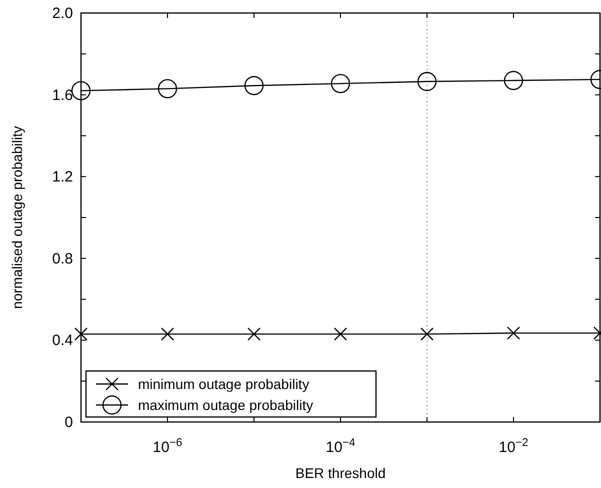  I want to click on x-tick-label: 10$^{−6}$, so click(167, 446).